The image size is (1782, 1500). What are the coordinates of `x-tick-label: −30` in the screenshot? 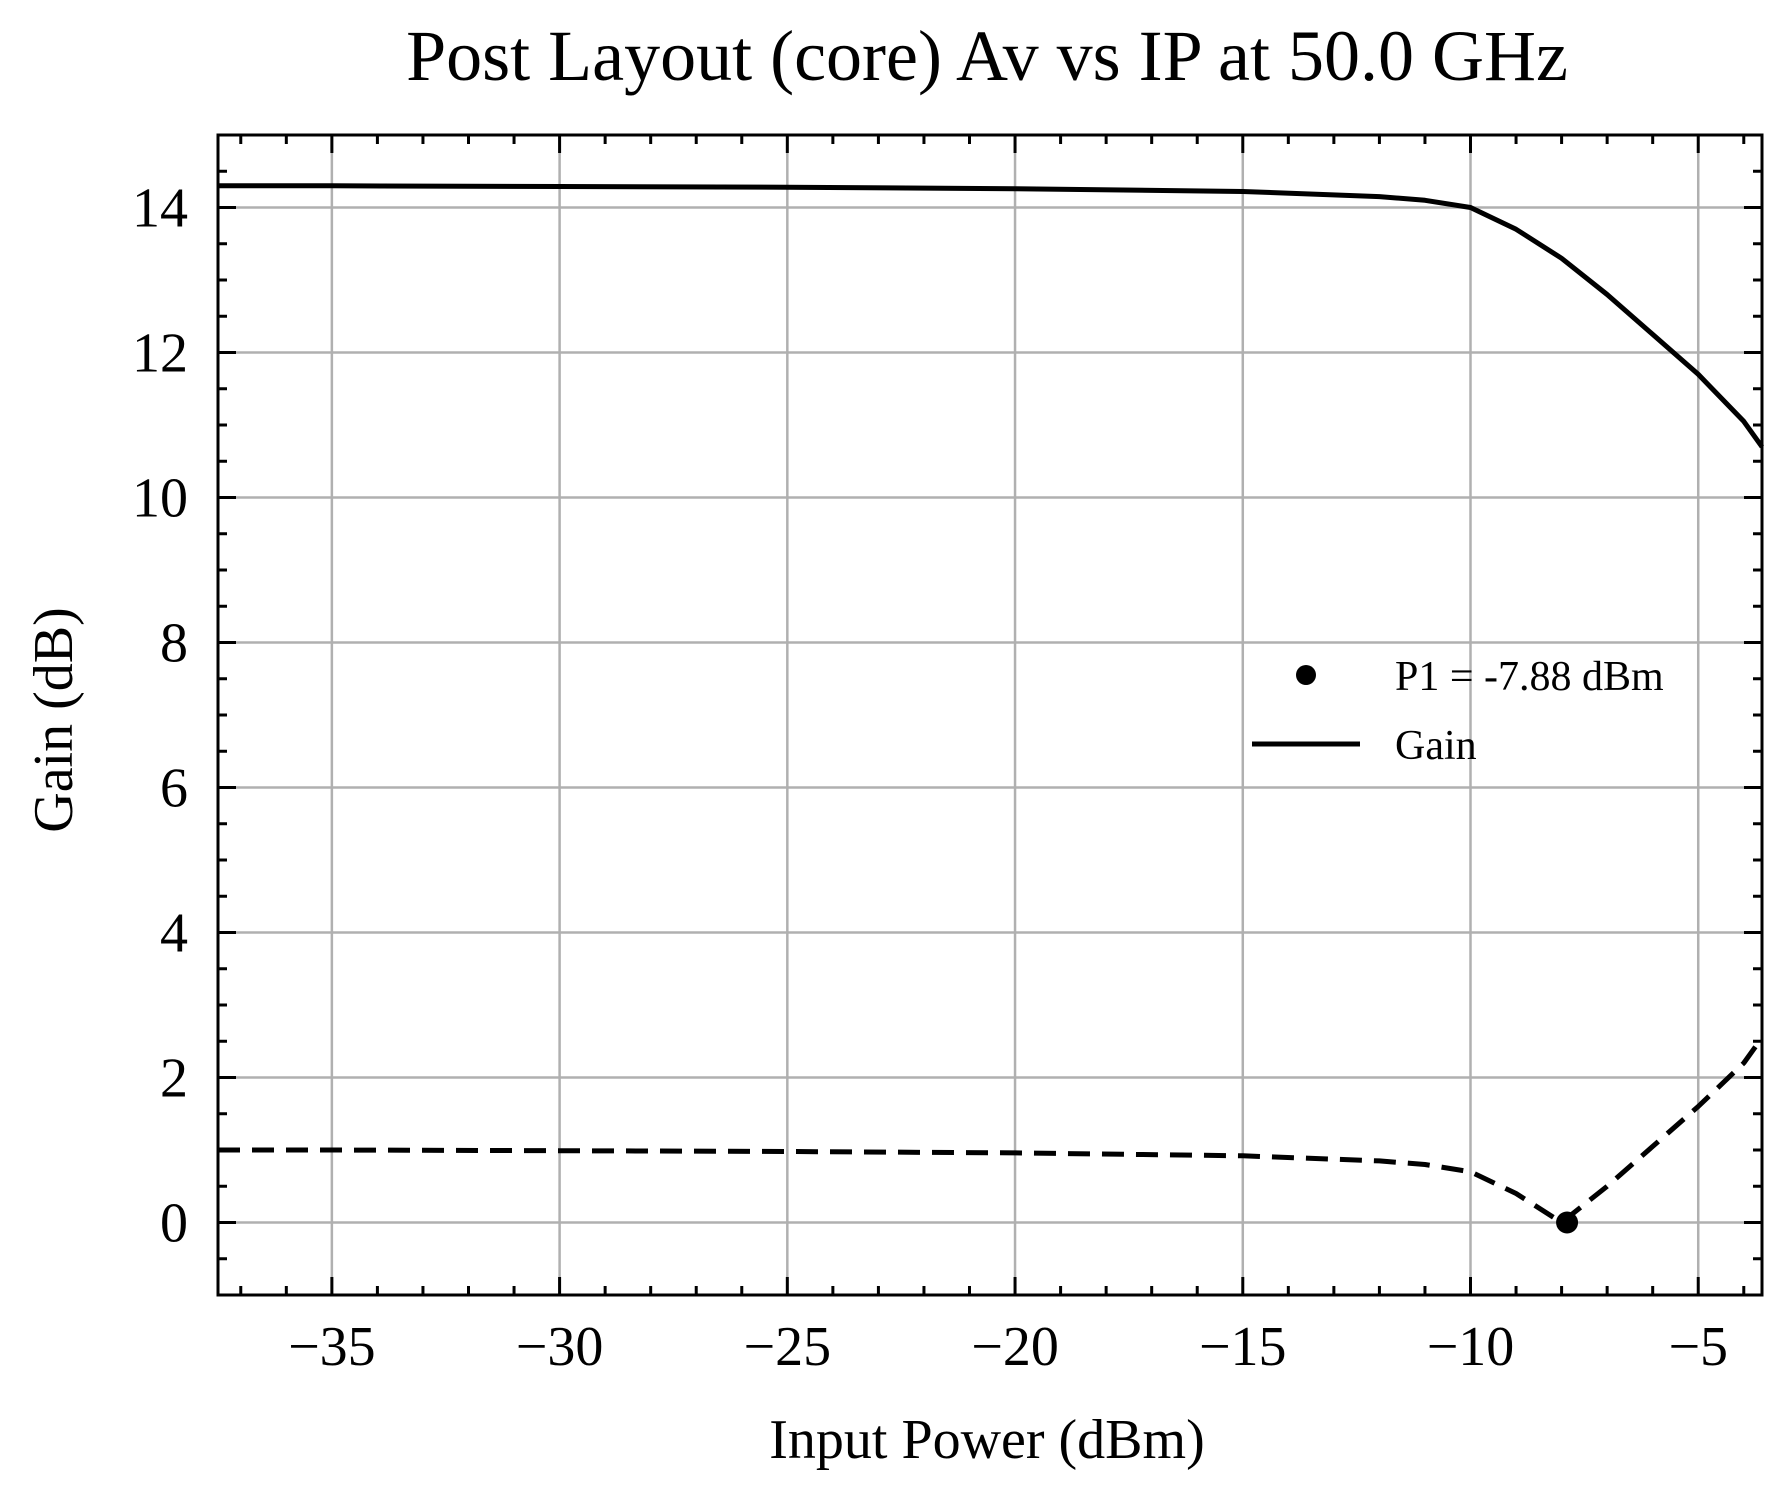 It's located at (560, 1347).